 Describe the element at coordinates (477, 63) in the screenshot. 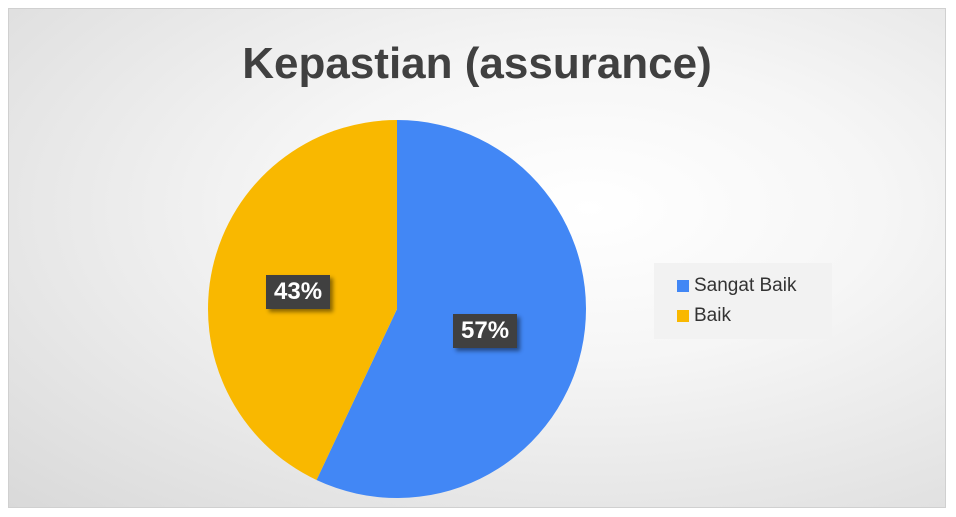

I see `chart-title: Kepastian (assurance)` at that location.